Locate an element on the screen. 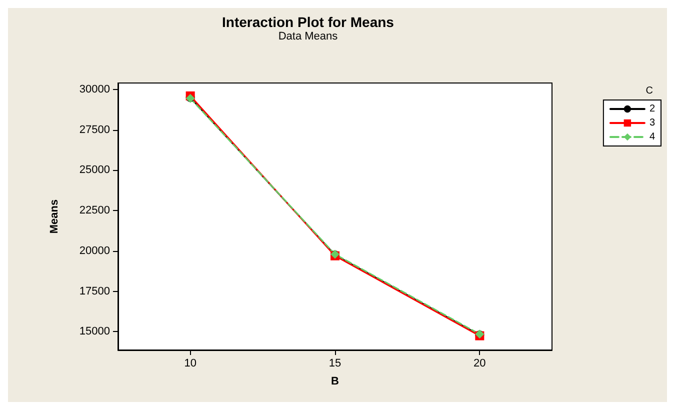 This screenshot has width=675, height=410. y-tick-label: 30000 is located at coordinates (94, 89).